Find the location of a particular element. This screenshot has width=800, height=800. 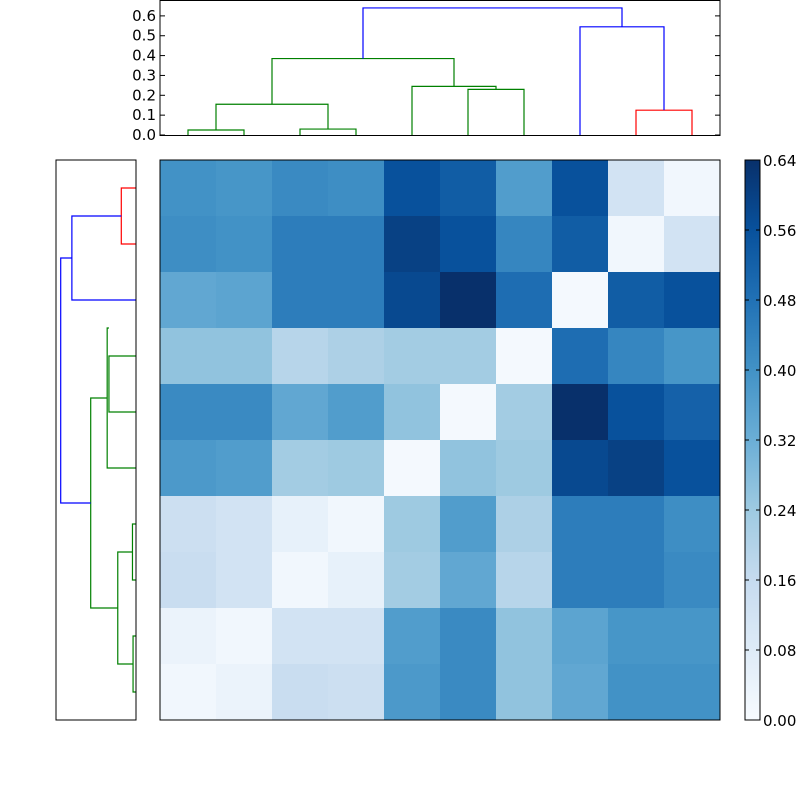

colorbar-tick-label: 0.64 is located at coordinates (779, 161).